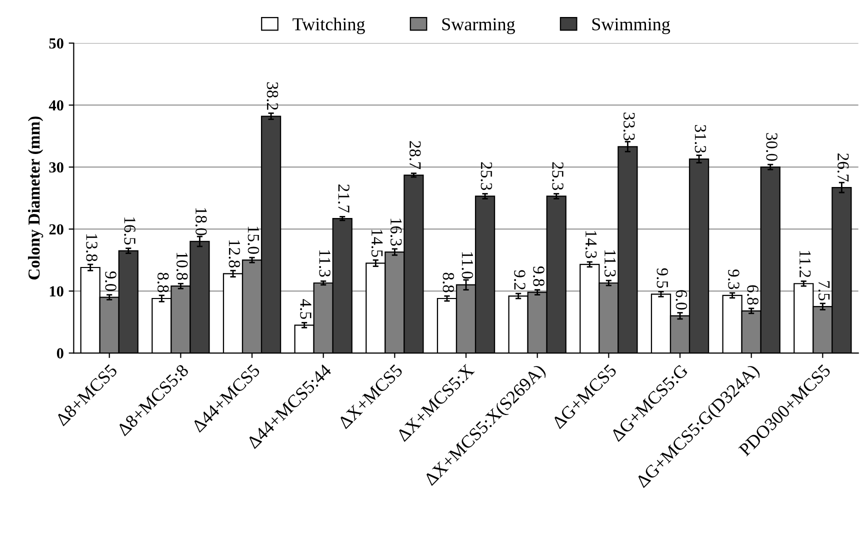 The height and width of the screenshot is (539, 867). What do you see at coordinates (272, 96) in the screenshot?
I see `data-label: 38.2` at bounding box center [272, 96].